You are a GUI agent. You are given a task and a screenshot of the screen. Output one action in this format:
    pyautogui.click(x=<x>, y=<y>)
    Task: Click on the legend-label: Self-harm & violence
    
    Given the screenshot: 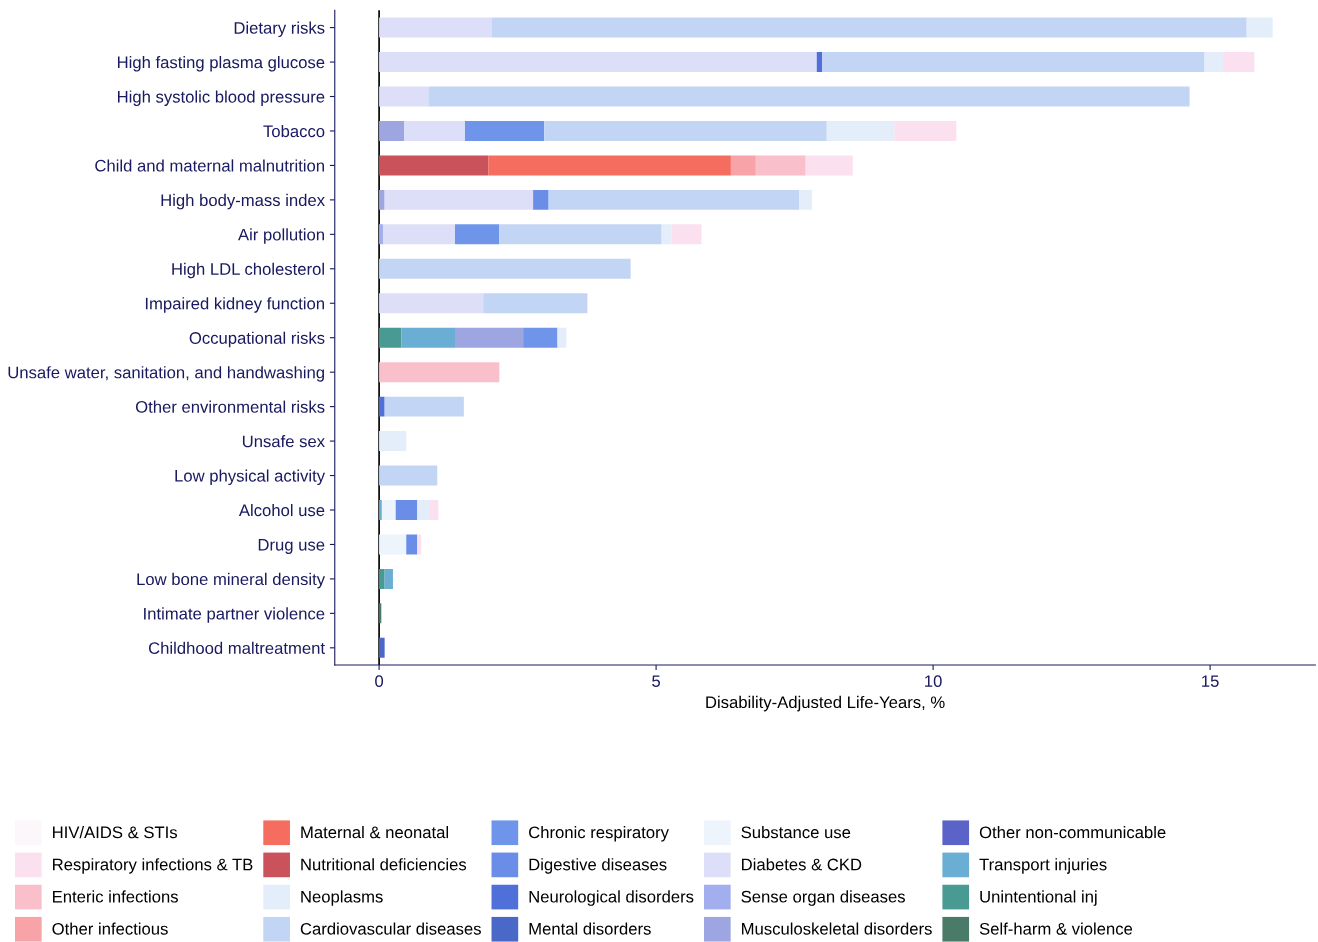 What is the action you would take?
    pyautogui.click(x=1056, y=928)
    